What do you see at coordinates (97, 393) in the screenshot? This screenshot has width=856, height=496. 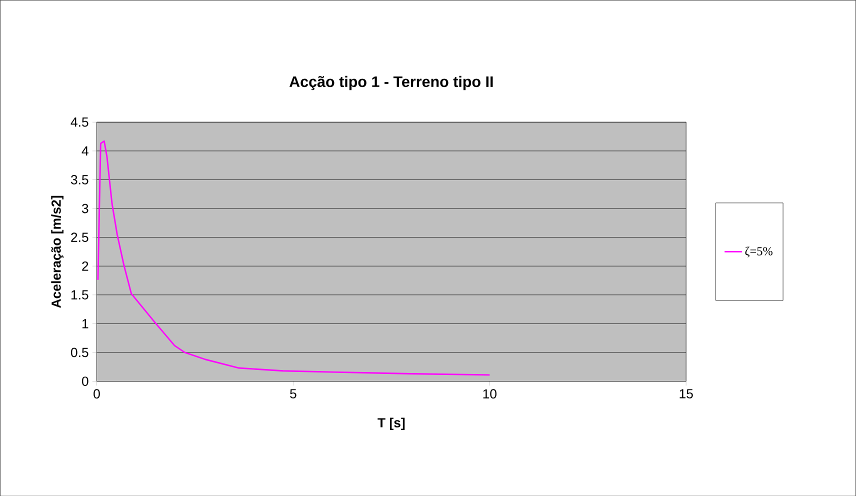 I see `x-tick-label: 0` at bounding box center [97, 393].